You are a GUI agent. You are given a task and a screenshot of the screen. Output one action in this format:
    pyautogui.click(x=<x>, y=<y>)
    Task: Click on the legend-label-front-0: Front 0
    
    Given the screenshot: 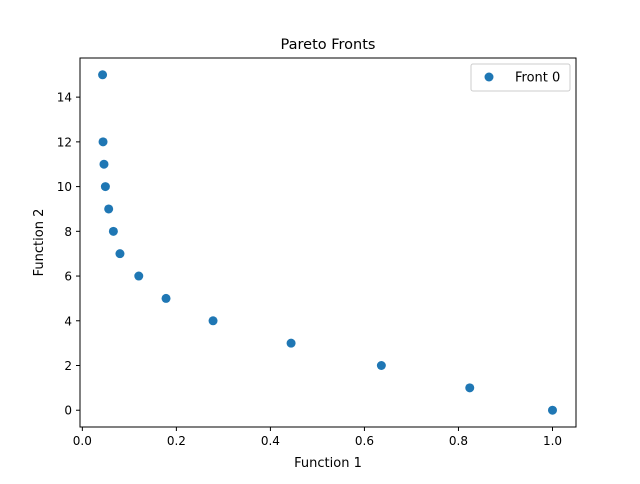 What is the action you would take?
    pyautogui.click(x=537, y=78)
    